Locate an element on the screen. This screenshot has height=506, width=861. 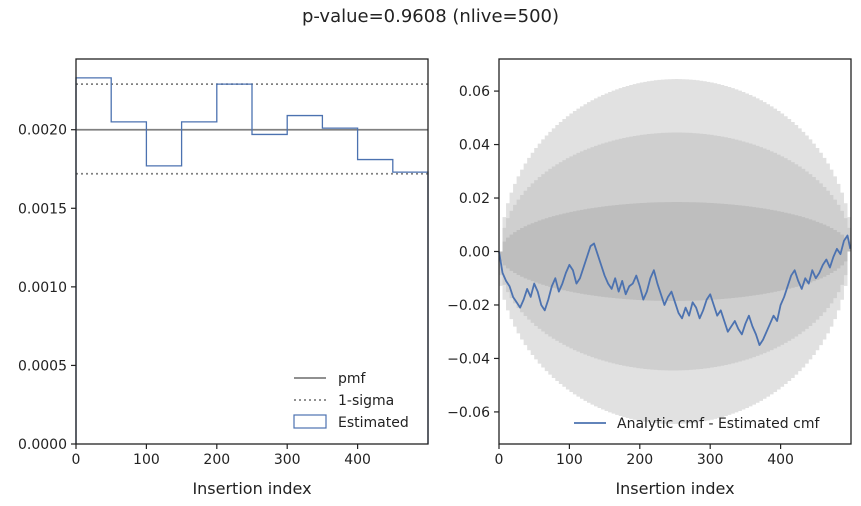
y-tick-label: 0.04 is located at coordinates (474, 146).